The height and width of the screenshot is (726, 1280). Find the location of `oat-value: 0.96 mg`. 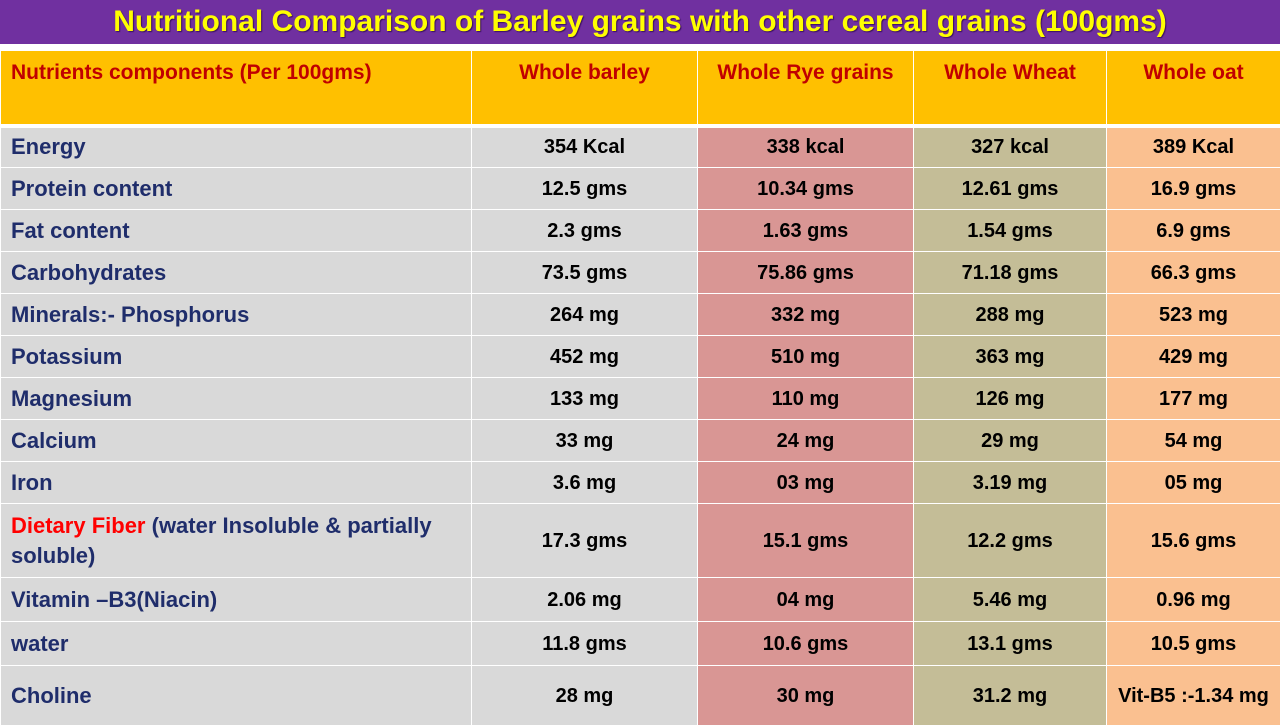

oat-value: 0.96 mg is located at coordinates (1193, 600).